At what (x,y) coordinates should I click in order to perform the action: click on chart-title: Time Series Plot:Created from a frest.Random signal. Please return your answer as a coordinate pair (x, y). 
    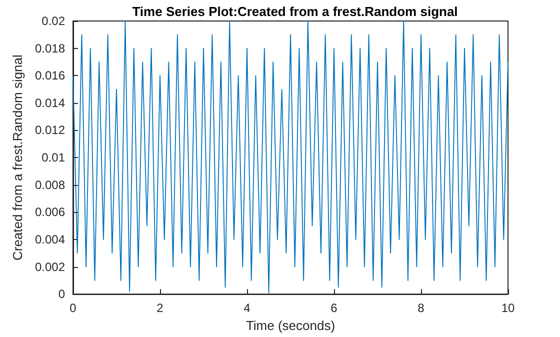
    Looking at the image, I should click on (295, 11).